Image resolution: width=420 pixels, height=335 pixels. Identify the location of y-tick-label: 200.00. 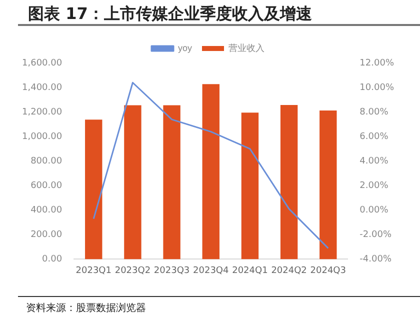
(46, 235).